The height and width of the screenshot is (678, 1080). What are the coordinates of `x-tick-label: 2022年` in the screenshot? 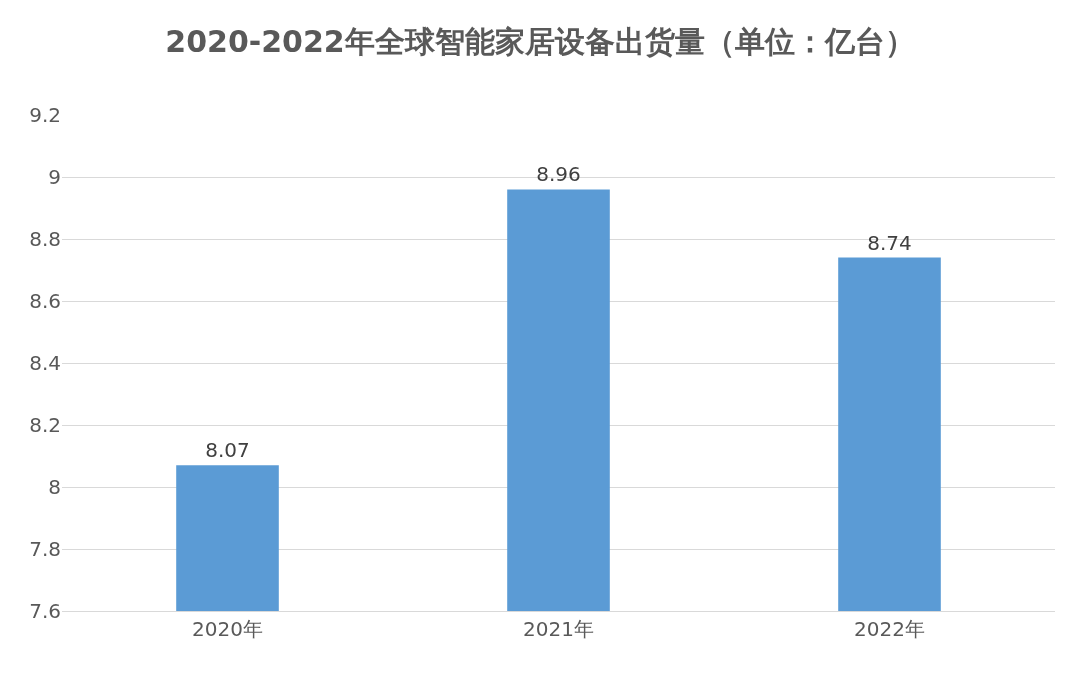 It's located at (889, 629).